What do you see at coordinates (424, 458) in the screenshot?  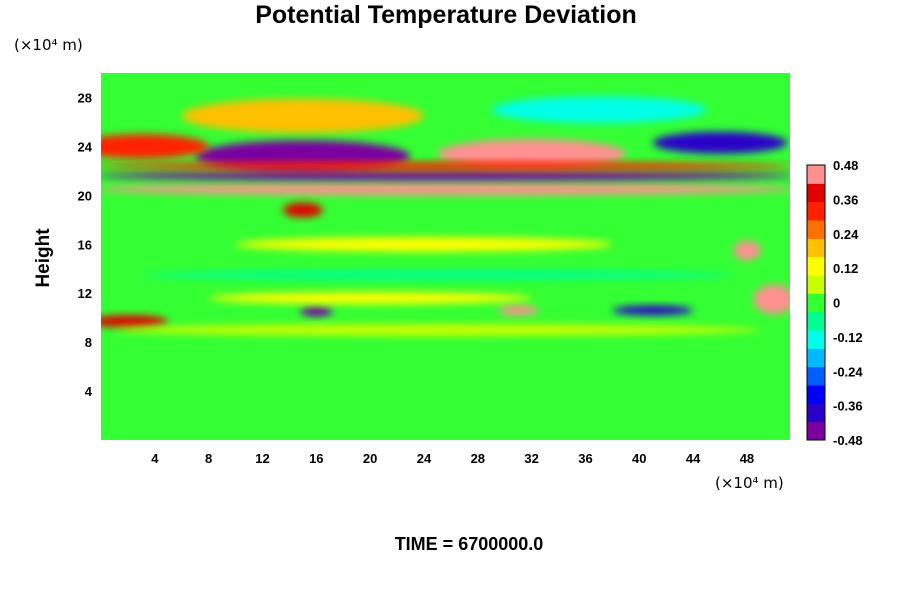 I see `x-tick-label: 24` at bounding box center [424, 458].